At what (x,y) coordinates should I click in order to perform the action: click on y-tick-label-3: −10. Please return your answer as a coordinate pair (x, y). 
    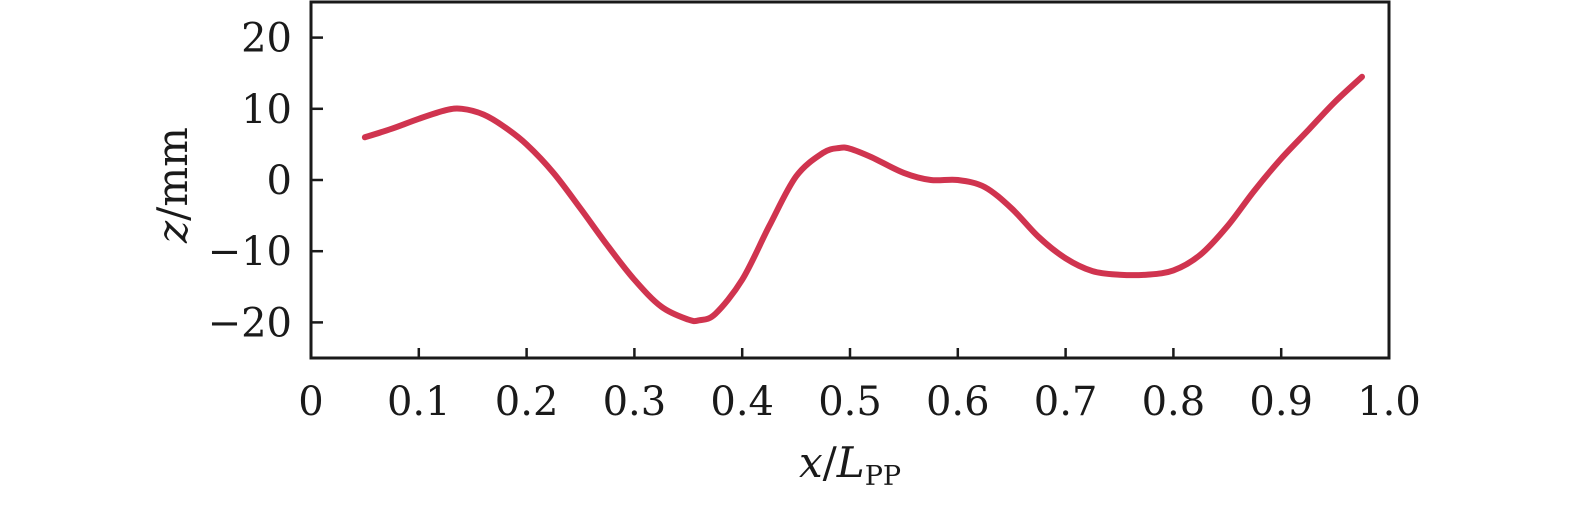
    Looking at the image, I should click on (250, 252).